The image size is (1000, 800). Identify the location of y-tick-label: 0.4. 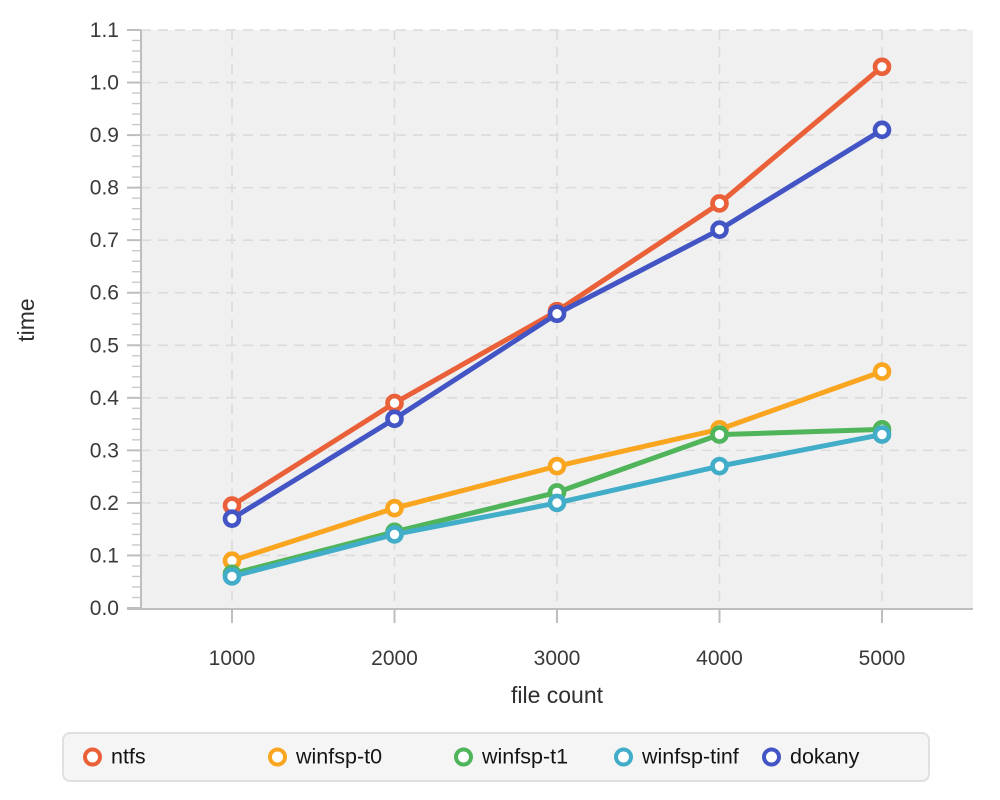
(105, 398).